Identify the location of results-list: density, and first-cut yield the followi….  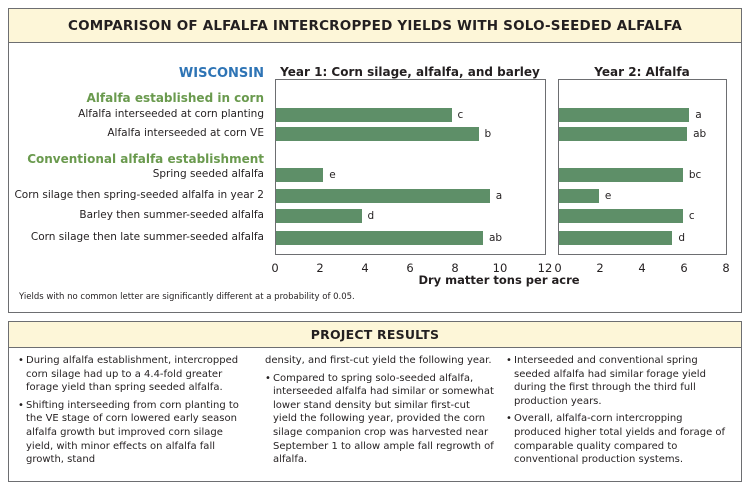
(380, 410).